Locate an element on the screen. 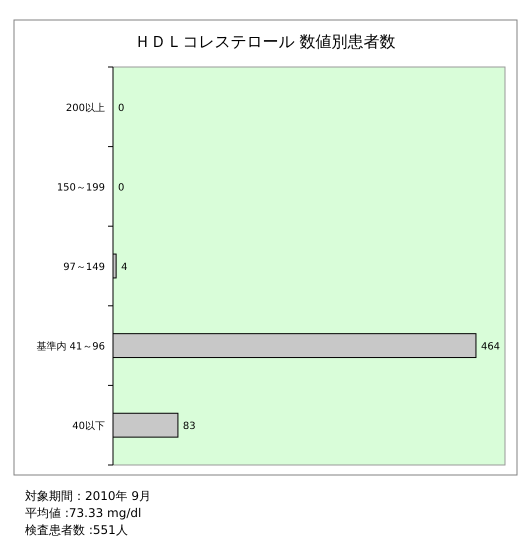  y-tick-label: 40以下 is located at coordinates (88, 426).